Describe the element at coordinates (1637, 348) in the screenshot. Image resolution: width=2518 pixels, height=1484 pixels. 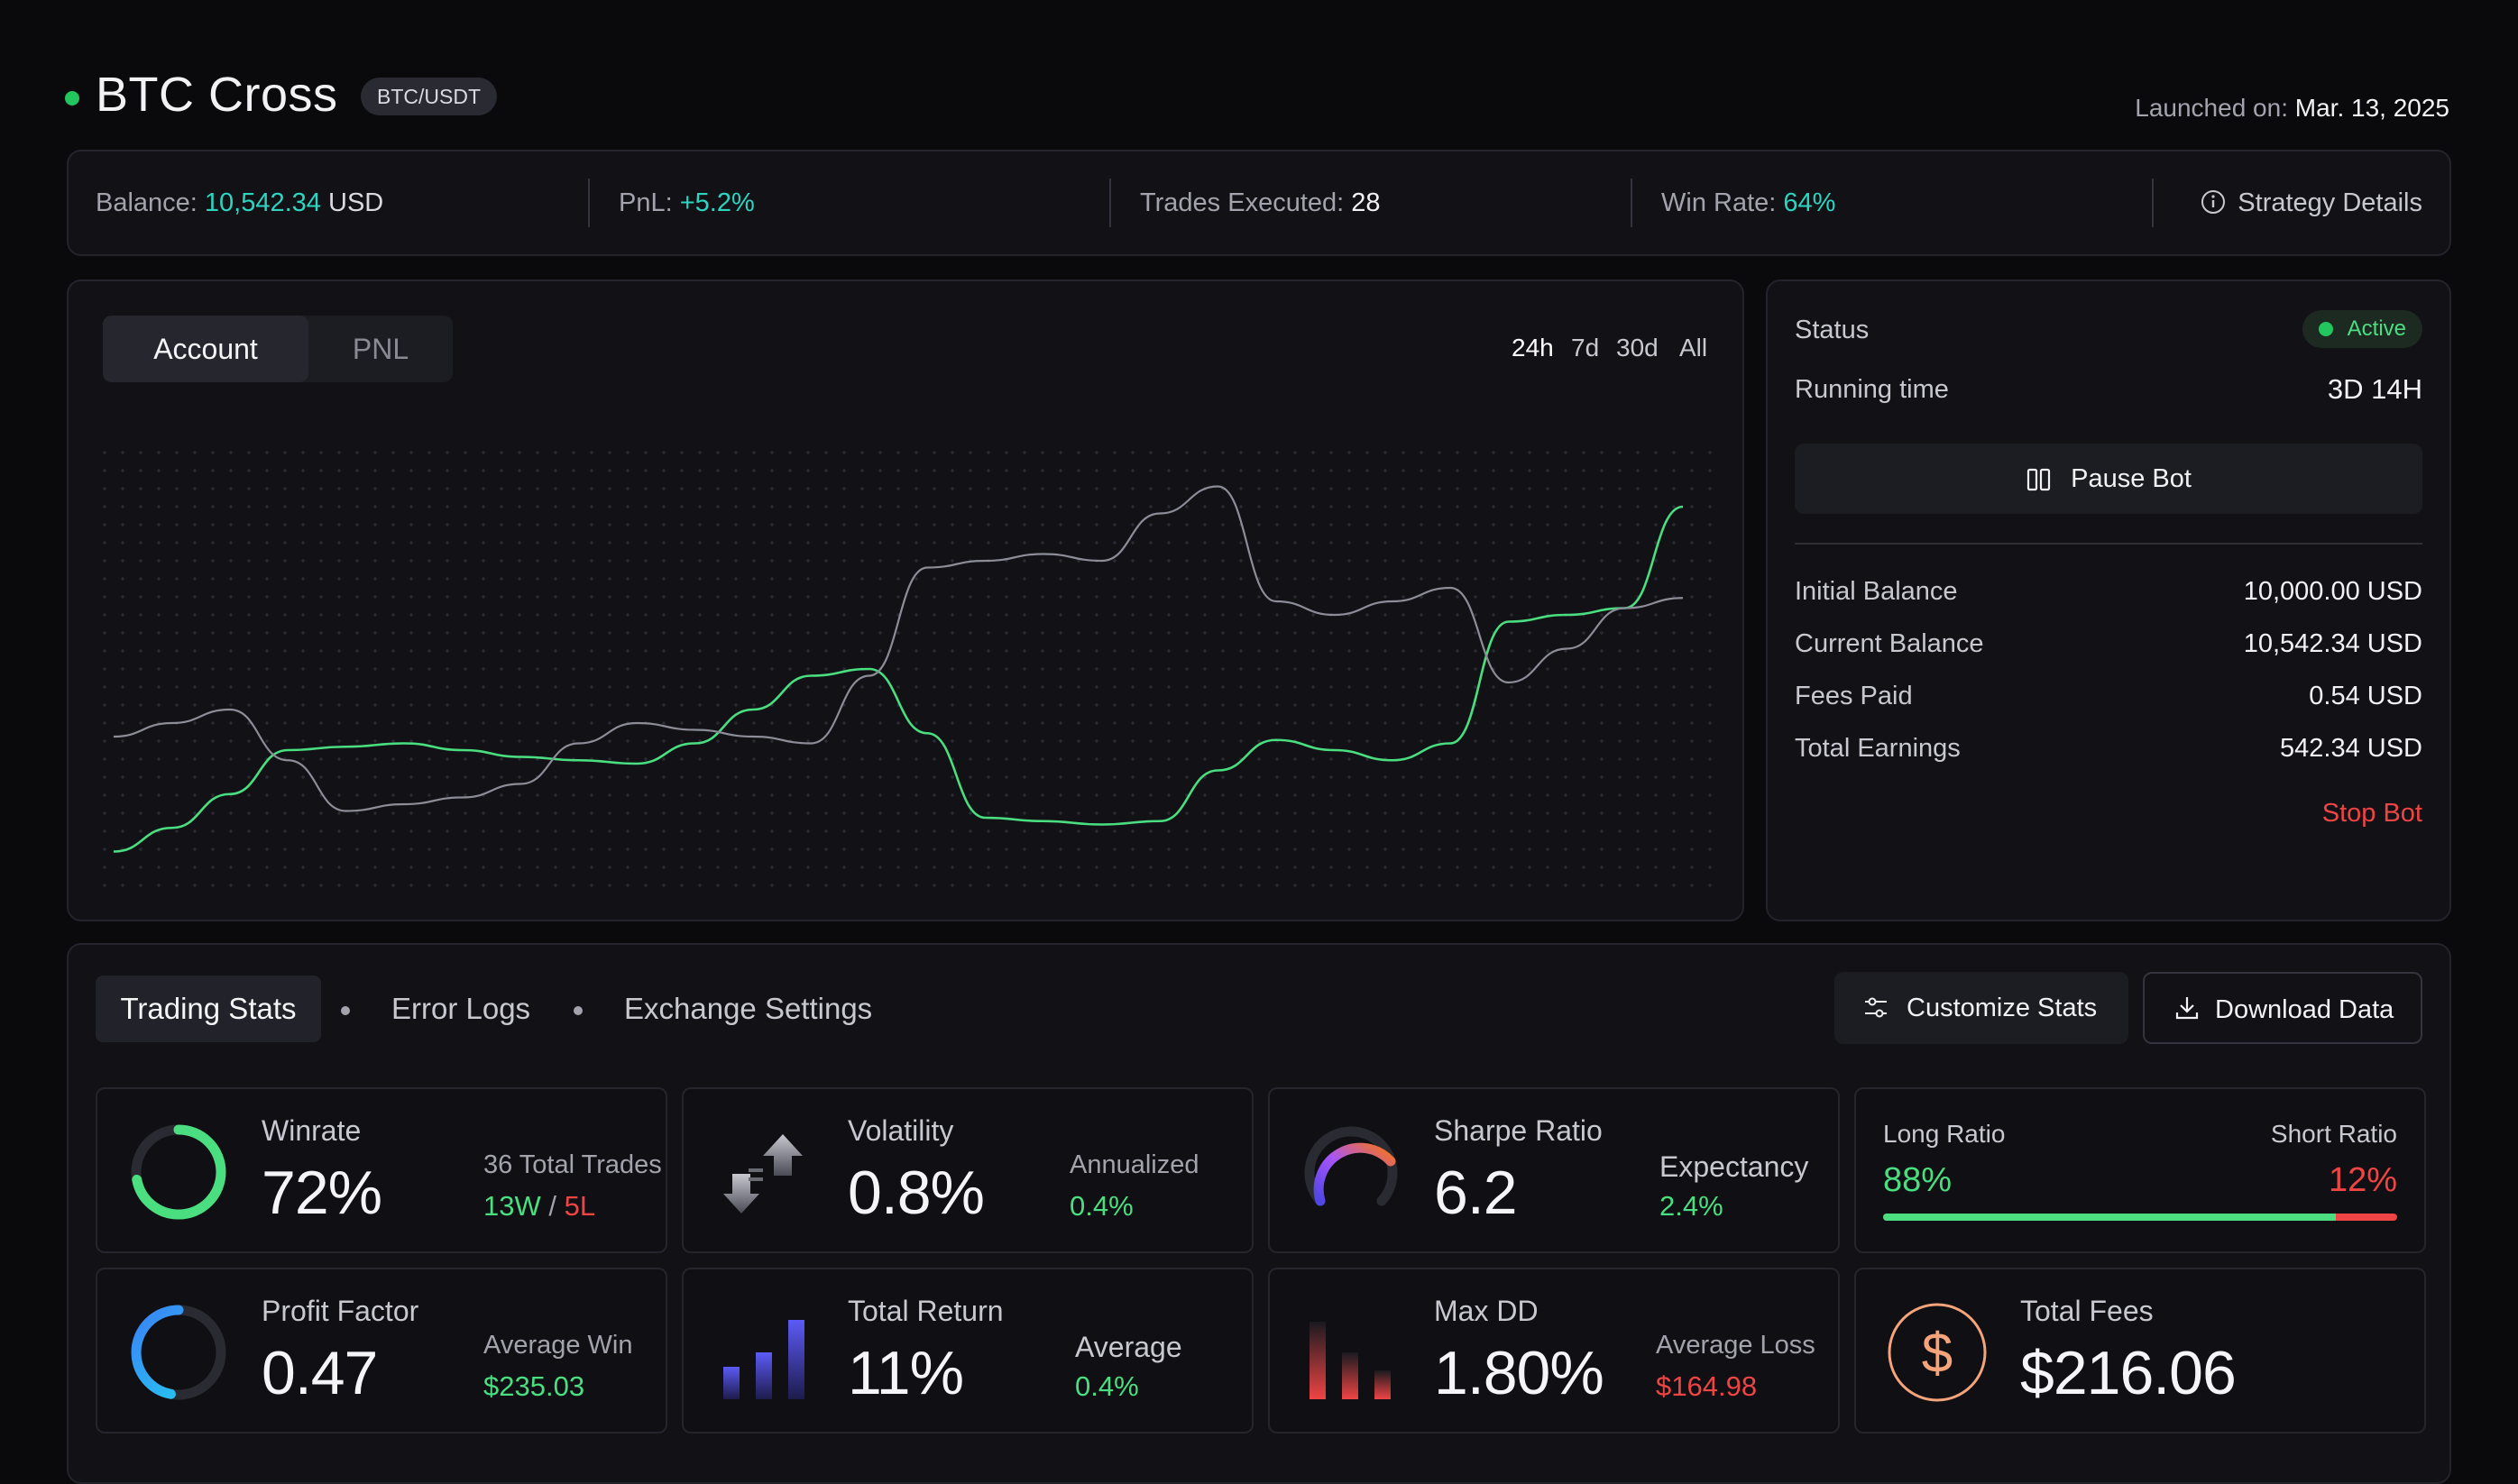
I see `range-30d: 30d` at that location.